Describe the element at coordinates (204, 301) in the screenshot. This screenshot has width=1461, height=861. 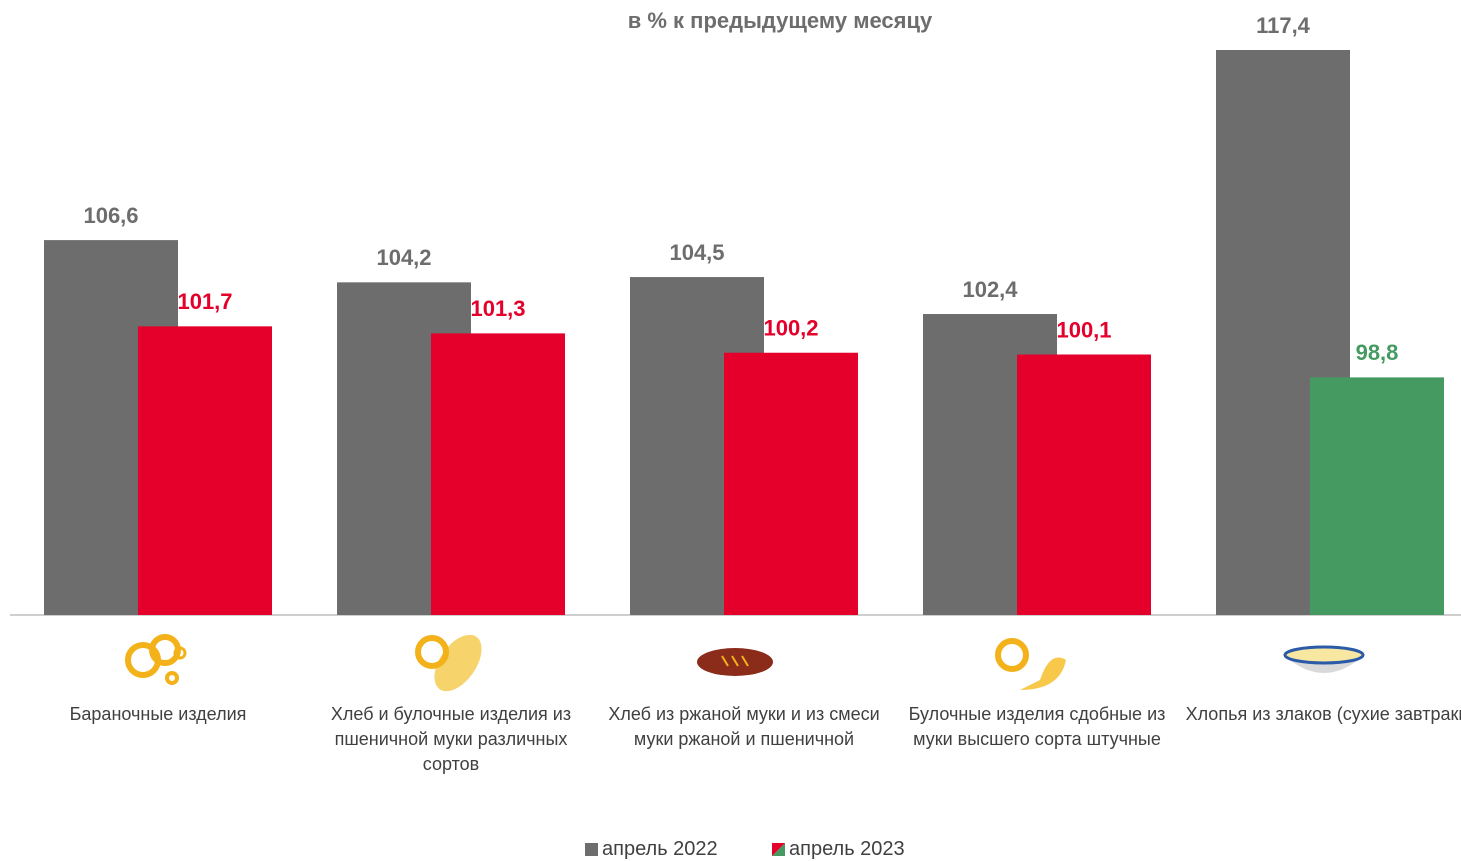
I see `data-label: 101,7` at that location.